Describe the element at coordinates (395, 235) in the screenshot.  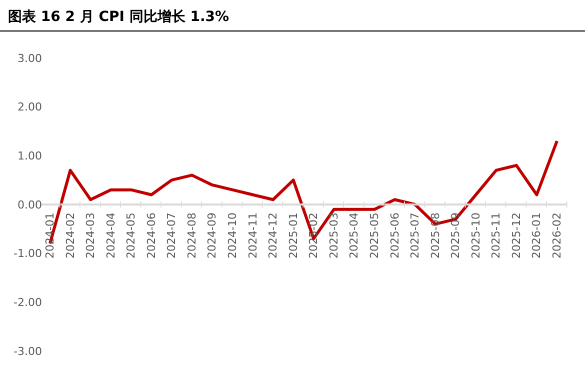
I see `x-tick-label: 2025-06` at that location.